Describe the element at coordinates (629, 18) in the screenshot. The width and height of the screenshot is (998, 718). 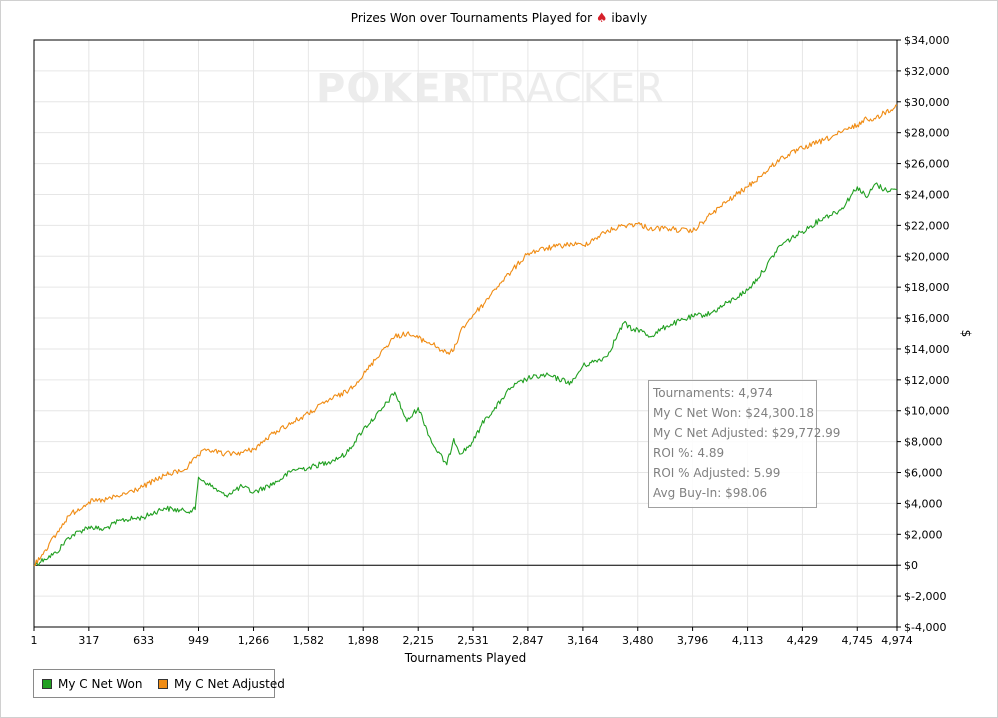
I see `chart-title-player: ibavly` at that location.